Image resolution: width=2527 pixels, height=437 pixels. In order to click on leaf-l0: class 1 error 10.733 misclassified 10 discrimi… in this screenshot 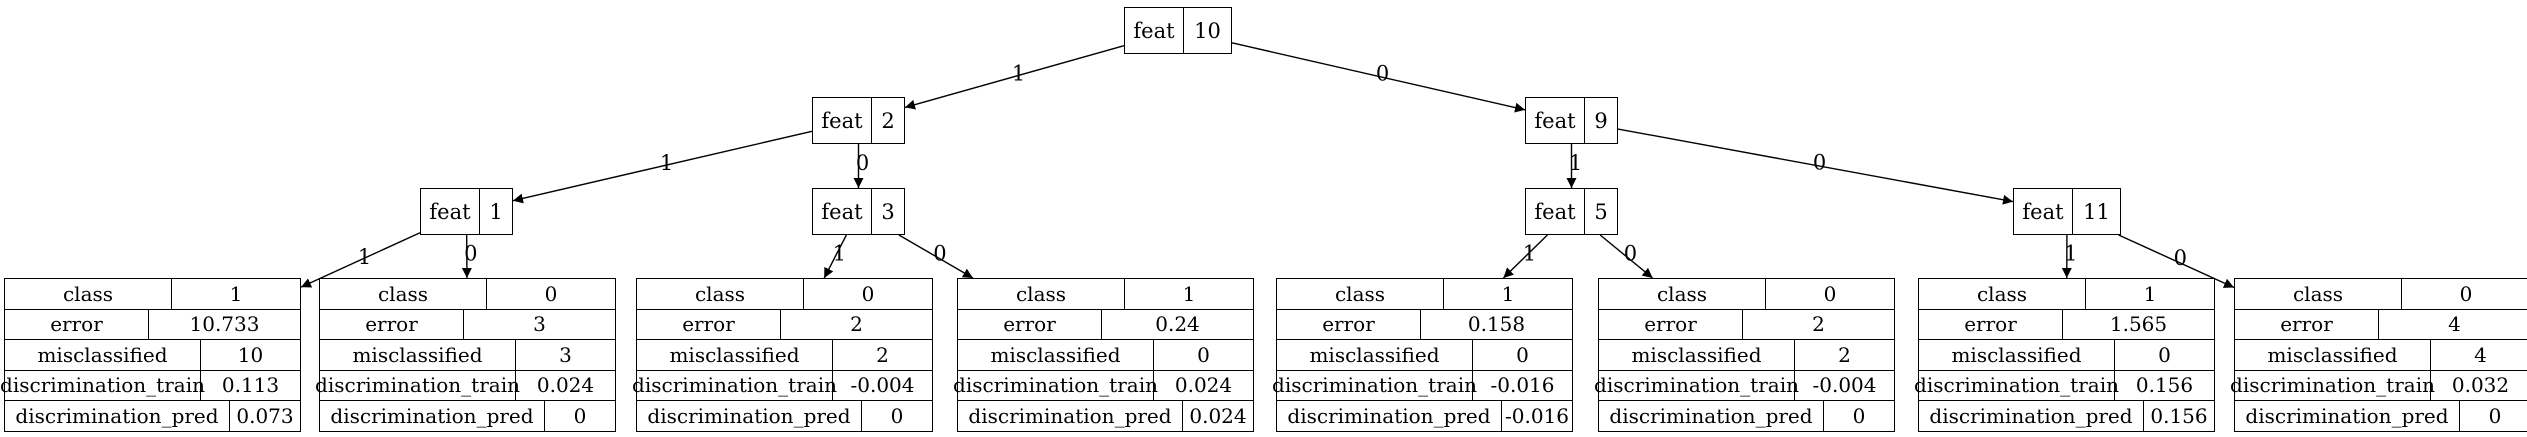, I will do `click(150, 355)`.